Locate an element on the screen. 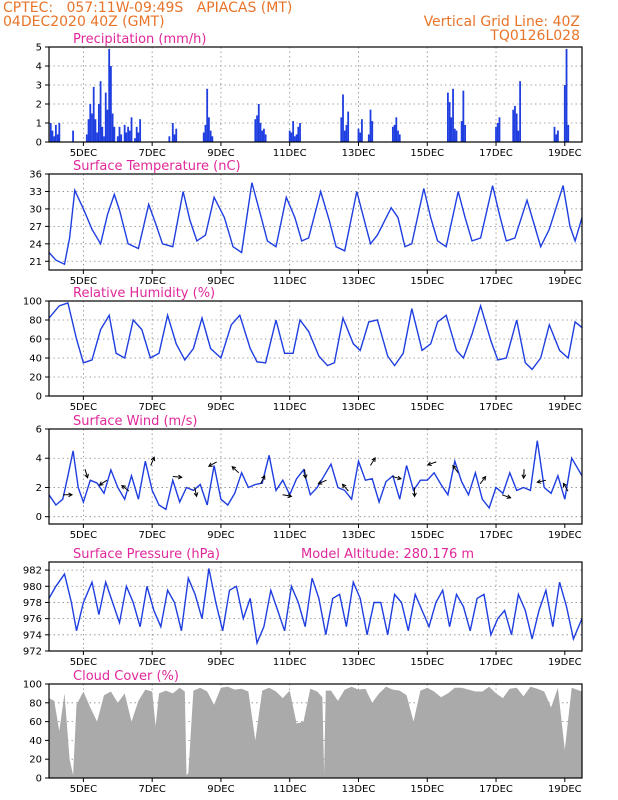 The image size is (618, 800). wind-xtick-label: 19DEC is located at coordinates (565, 535).